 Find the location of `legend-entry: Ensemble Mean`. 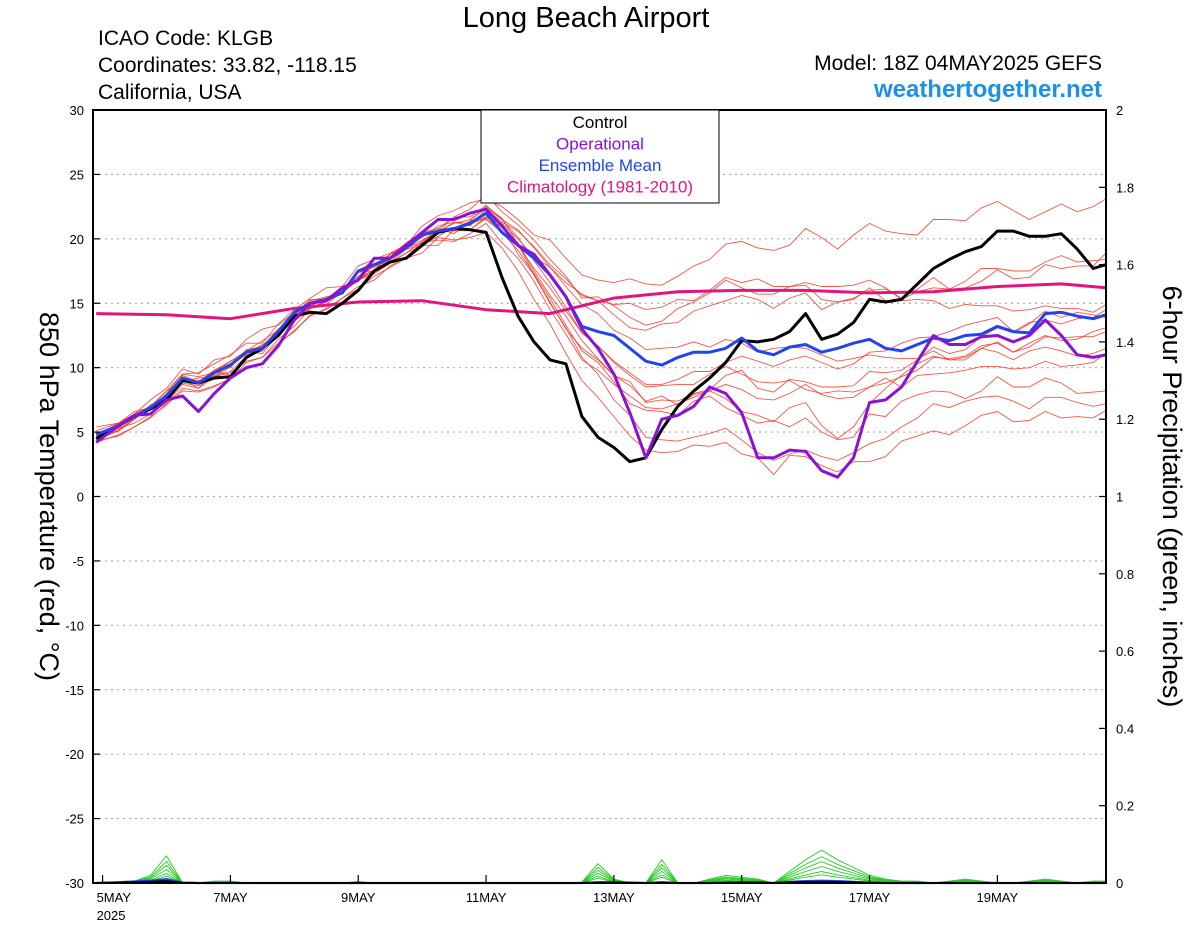

legend-entry: Ensemble Mean is located at coordinates (600, 165).